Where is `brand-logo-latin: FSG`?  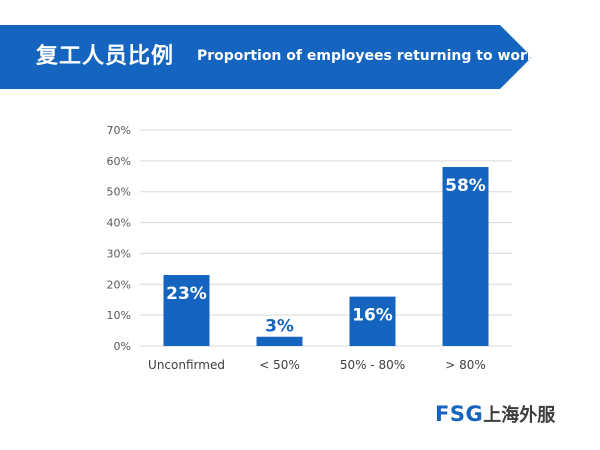 brand-logo-latin: FSG is located at coordinates (459, 414).